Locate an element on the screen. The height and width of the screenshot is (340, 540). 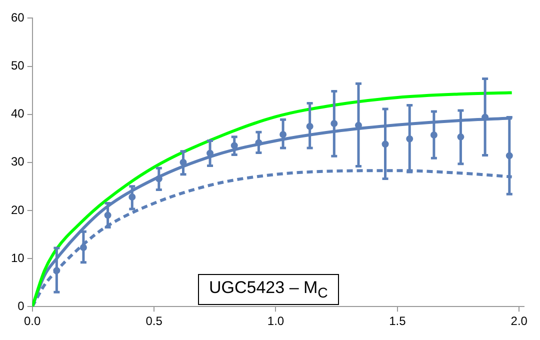
x-tick-label: 0.0 is located at coordinates (33, 321).